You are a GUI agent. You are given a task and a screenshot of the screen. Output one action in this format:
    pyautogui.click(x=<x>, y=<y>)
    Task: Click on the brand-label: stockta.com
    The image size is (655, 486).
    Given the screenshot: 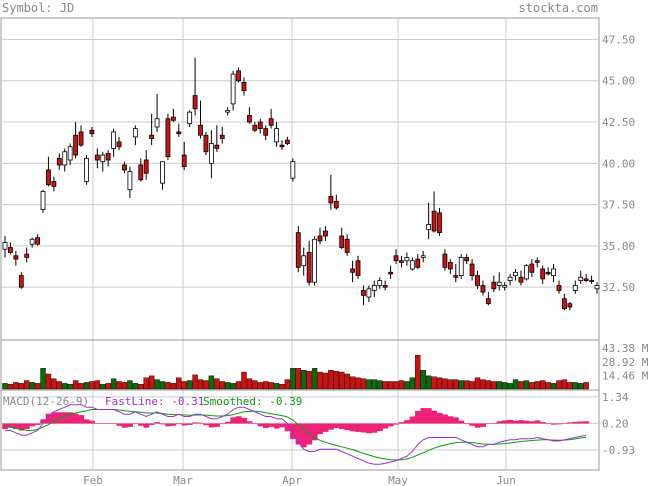 What is the action you would take?
    pyautogui.click(x=558, y=8)
    